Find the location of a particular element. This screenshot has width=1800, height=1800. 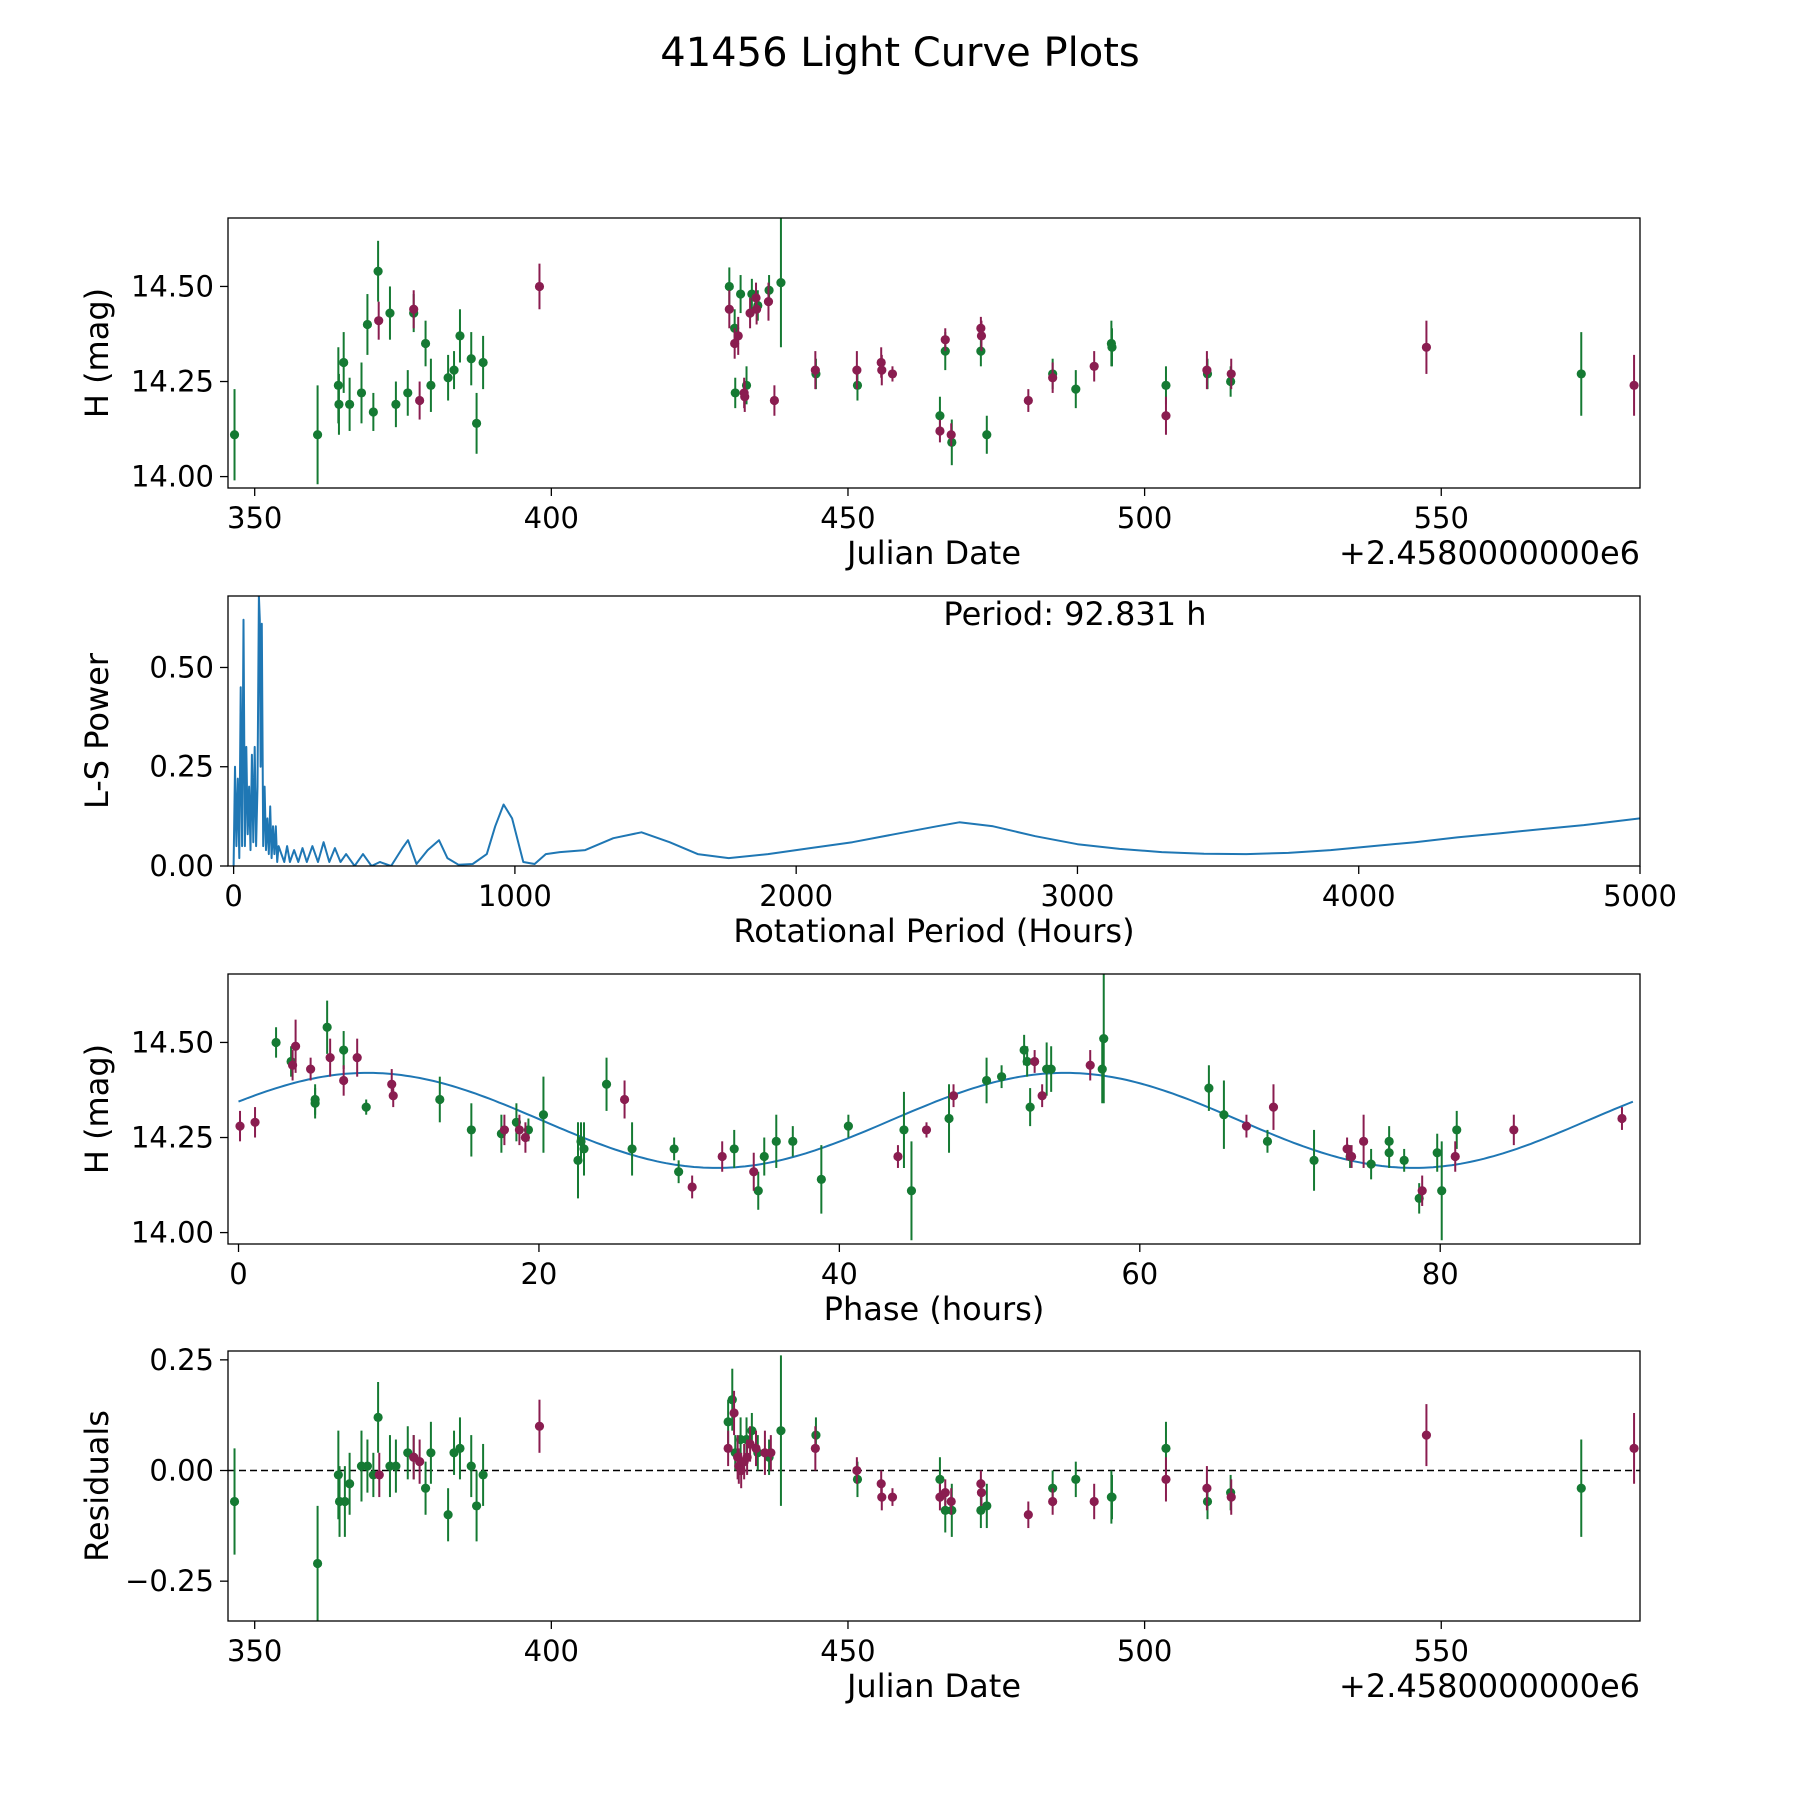

plot-area is located at coordinates (934, 1488).